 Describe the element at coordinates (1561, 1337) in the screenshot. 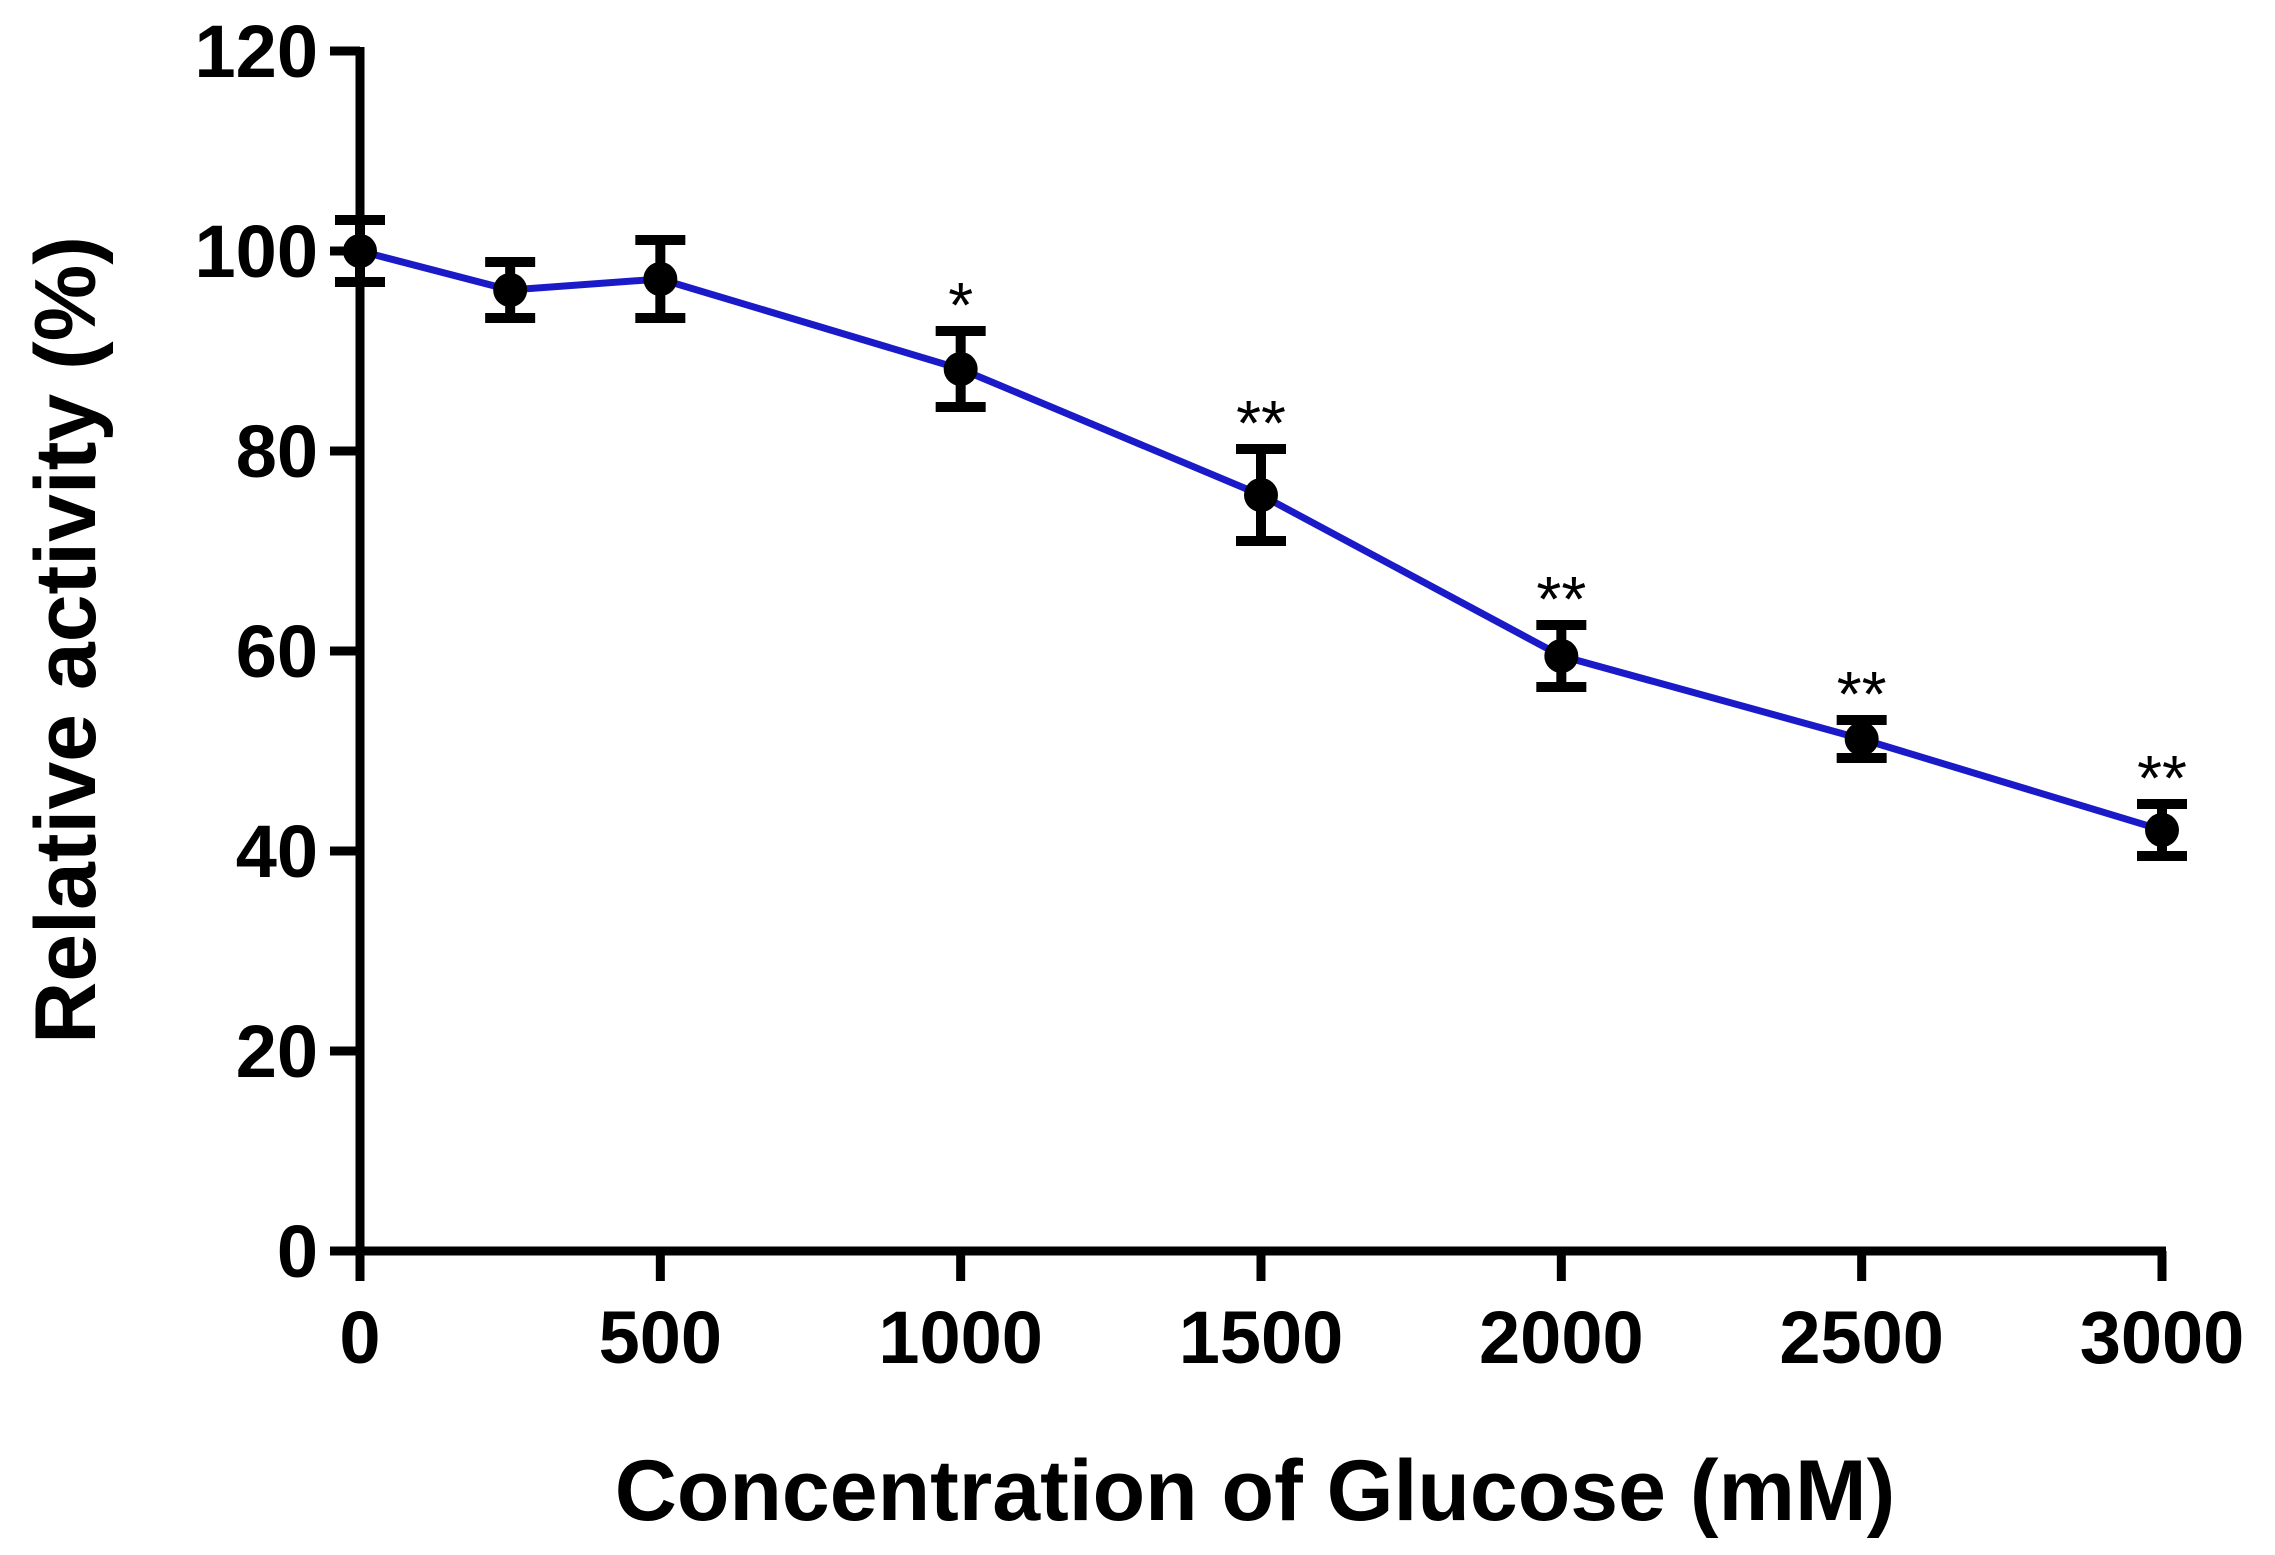

I see `x-tick-label: 2000` at that location.